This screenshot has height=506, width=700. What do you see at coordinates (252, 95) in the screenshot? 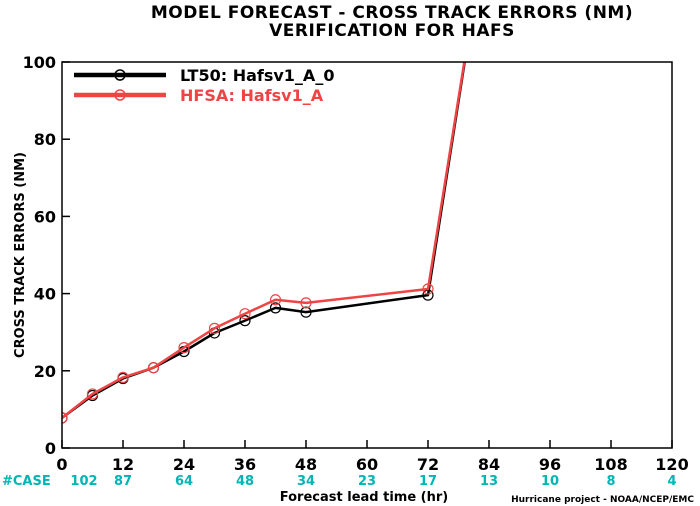
I see `legend-label-1: HFSA: Hafsv1_A` at bounding box center [252, 95].